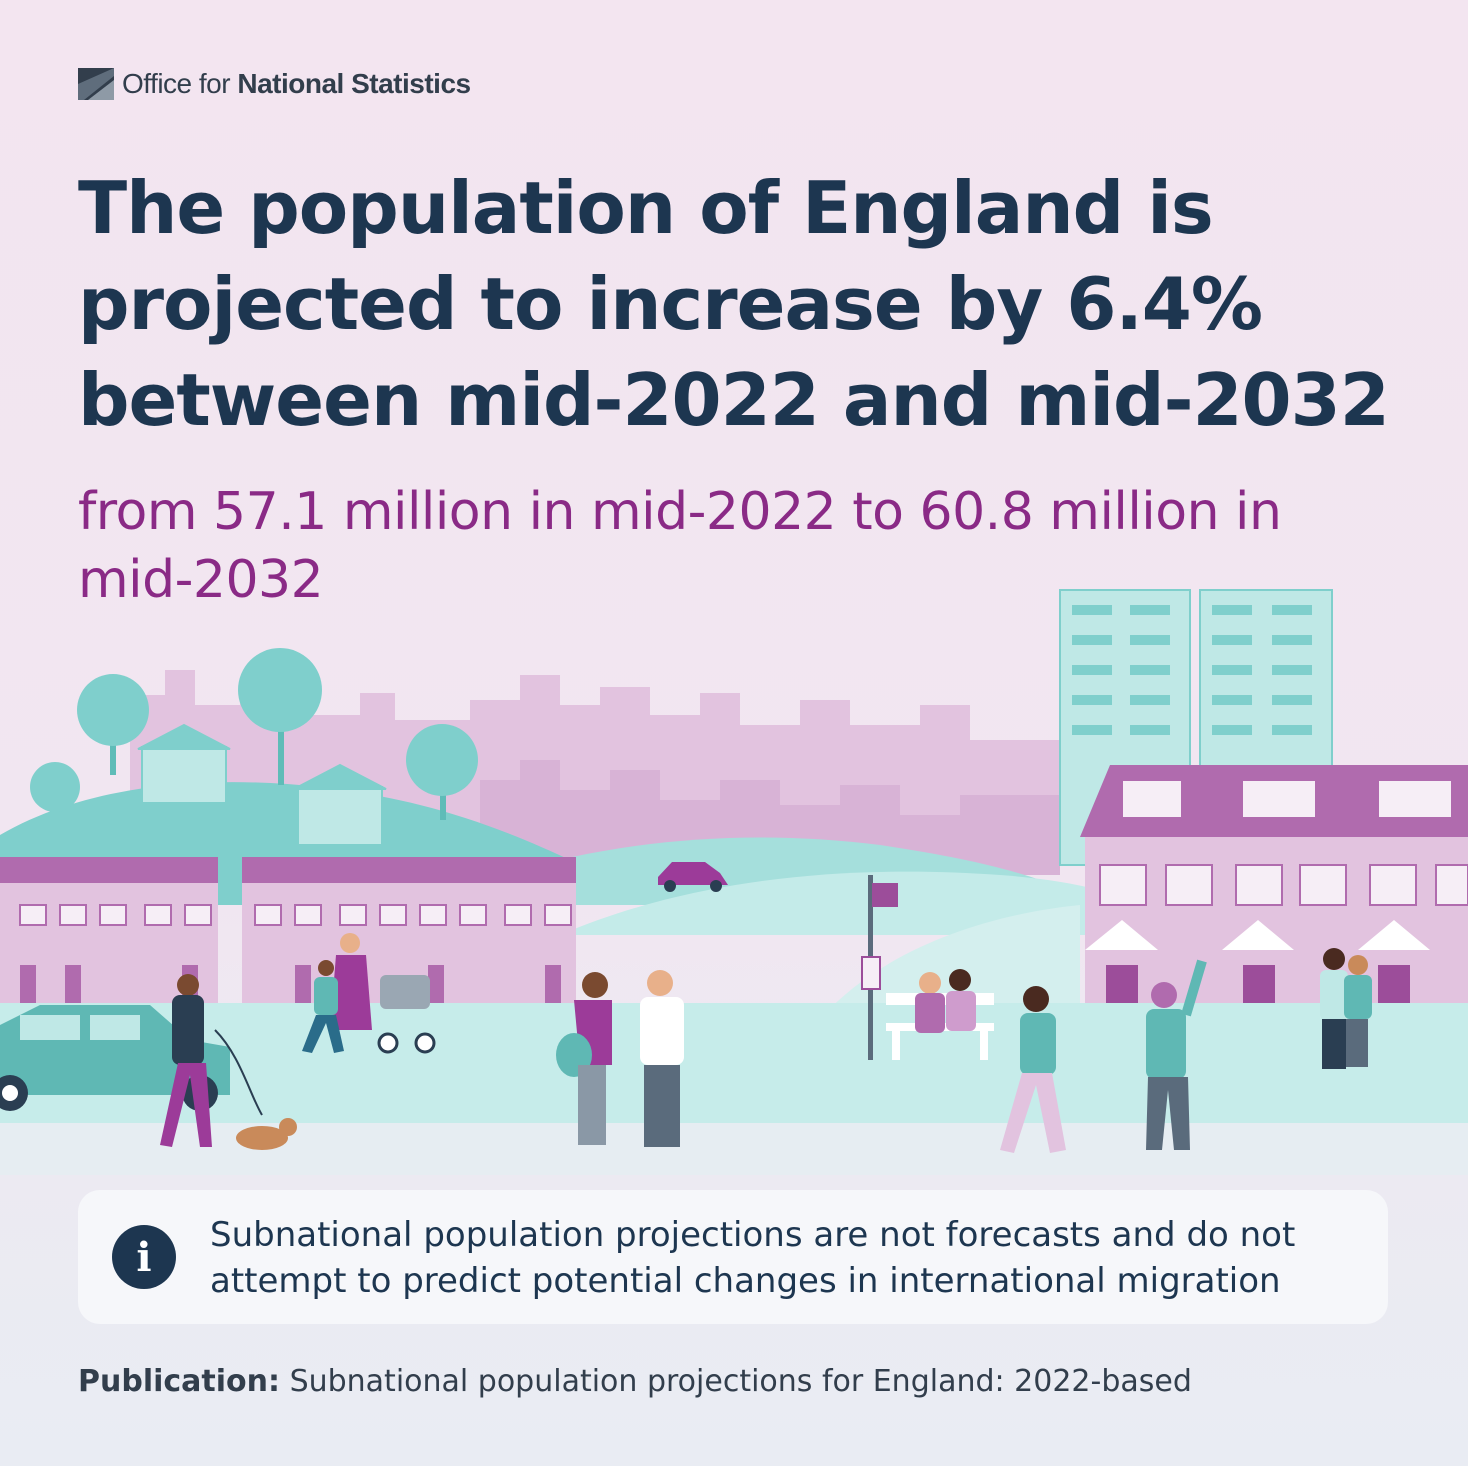 The height and width of the screenshot is (1466, 1468). I want to click on bus-stop, so click(879, 967).